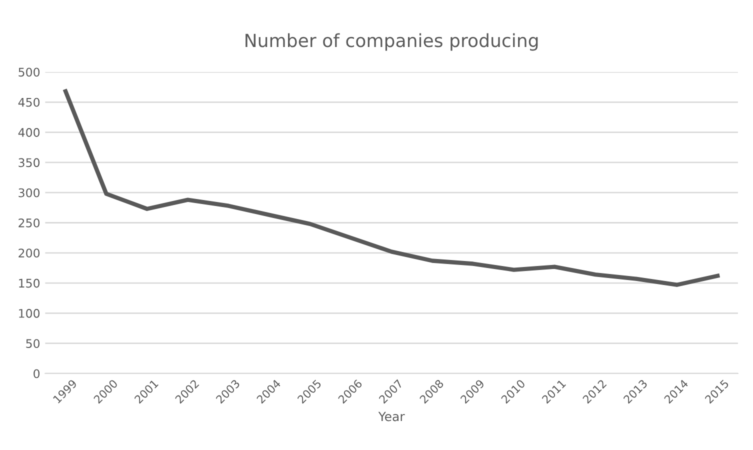 This screenshot has height=450, width=753. What do you see at coordinates (29, 253) in the screenshot?
I see `y-tick-label: 200` at bounding box center [29, 253].